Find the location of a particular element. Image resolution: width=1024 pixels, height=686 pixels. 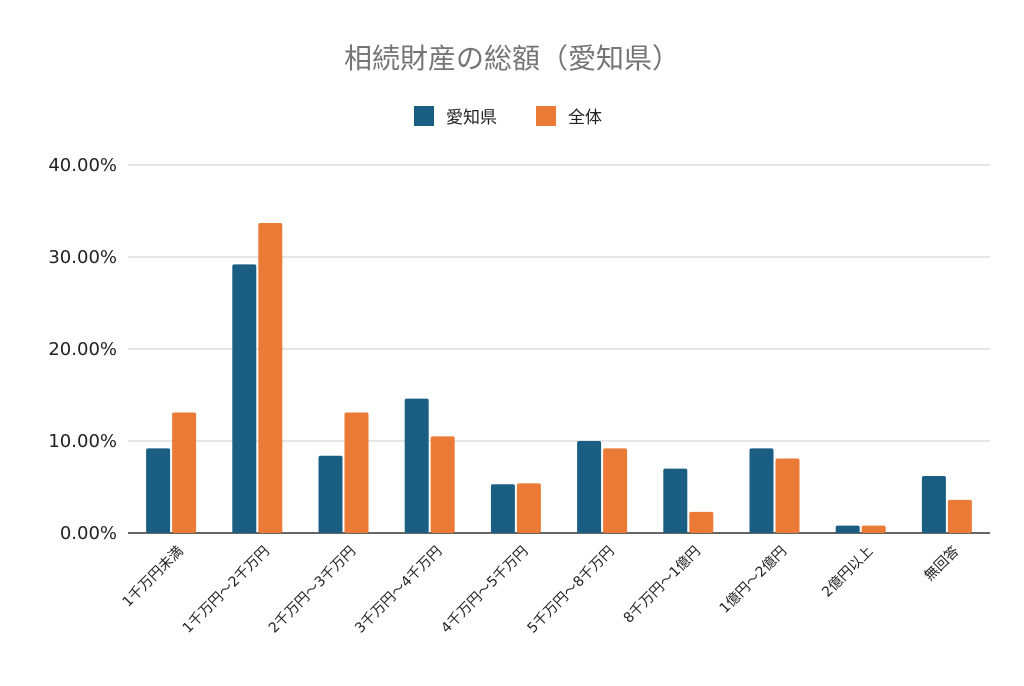

y-tick-label: 40.00% is located at coordinates (82, 165).